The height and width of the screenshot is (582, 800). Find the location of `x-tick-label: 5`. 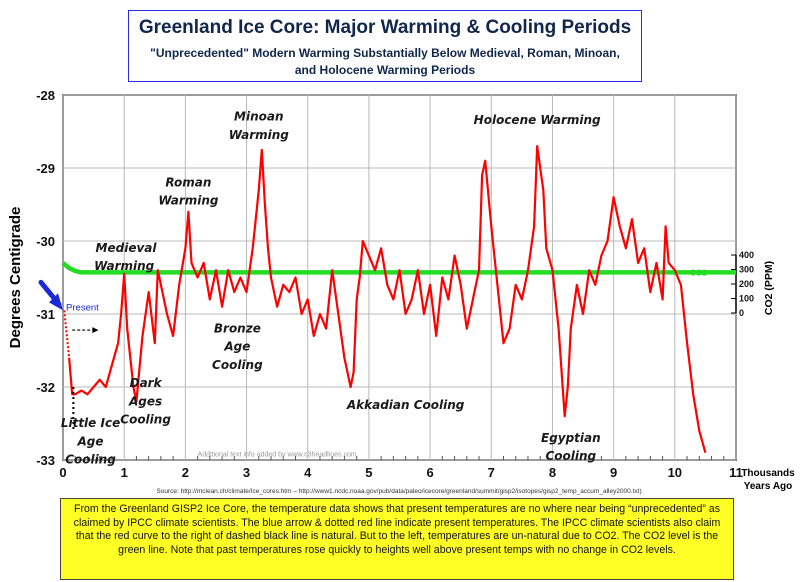

x-tick-label: 5 is located at coordinates (368, 472).